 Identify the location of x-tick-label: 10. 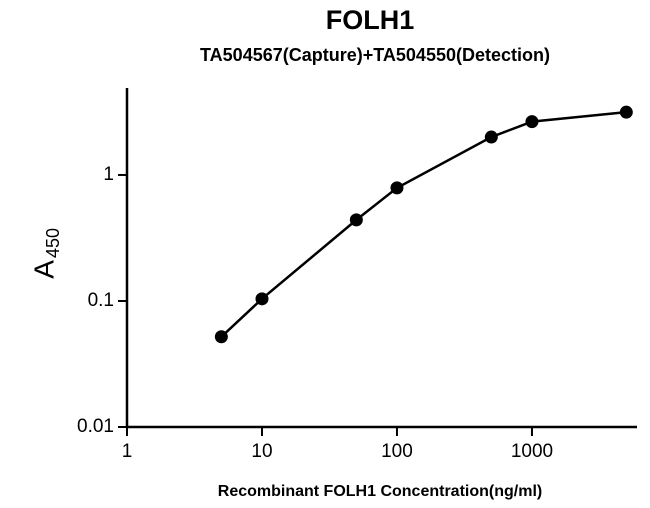
(261, 451).